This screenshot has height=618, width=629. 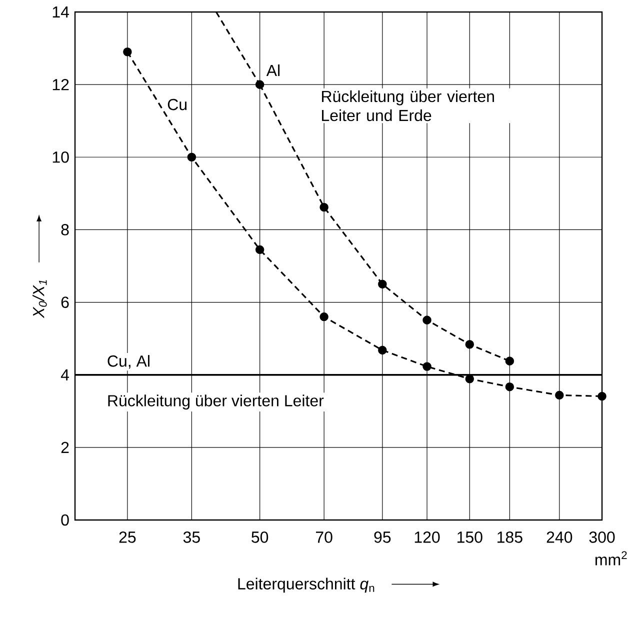 I want to click on y-tick-label: 0, so click(x=65, y=520).